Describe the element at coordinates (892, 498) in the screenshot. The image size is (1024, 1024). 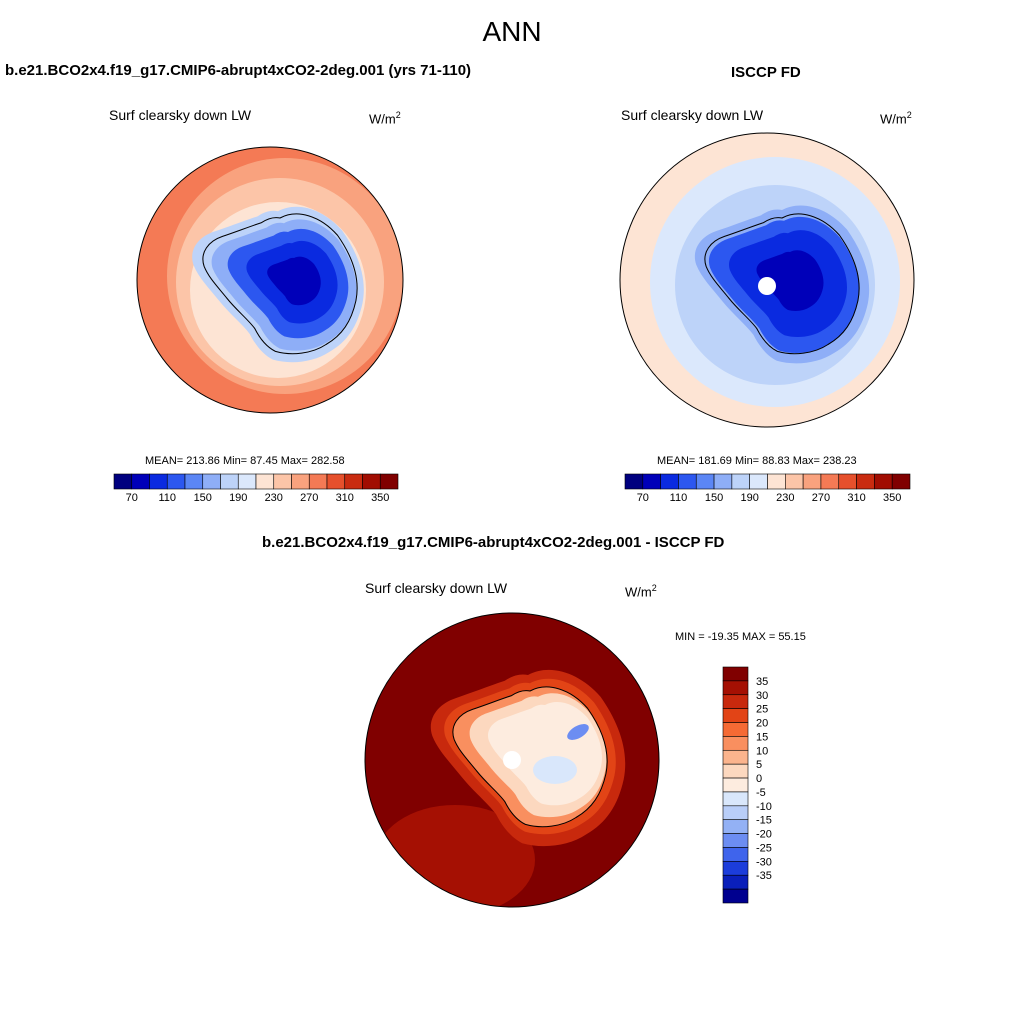
I see `panel2-colorbar-label: 350` at that location.